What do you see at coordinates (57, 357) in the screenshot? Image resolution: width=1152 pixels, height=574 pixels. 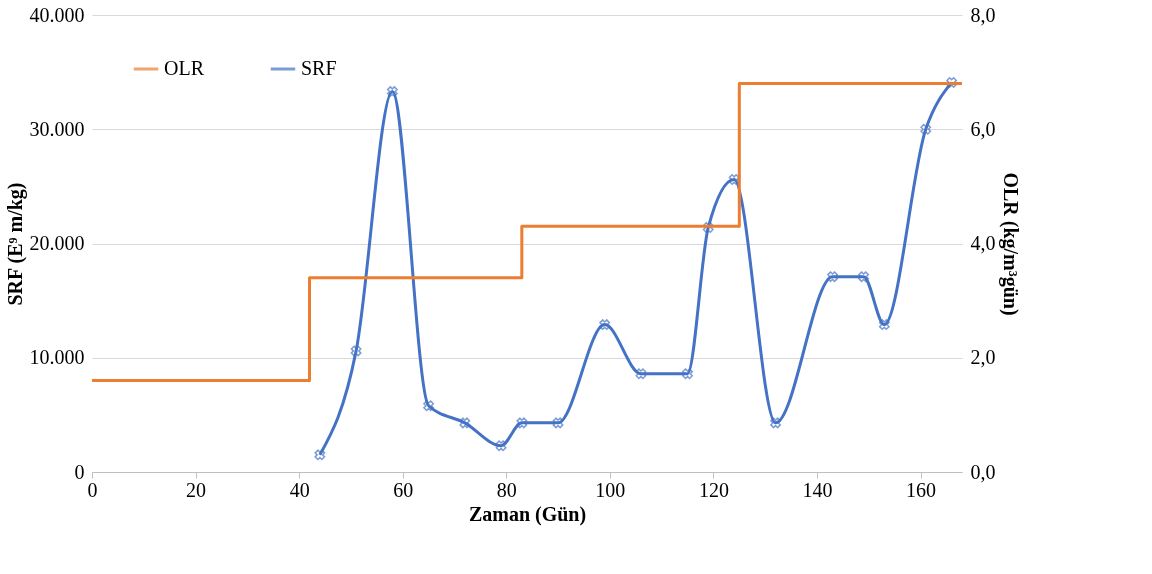 I see `y-tick-label: 10.000` at bounding box center [57, 357].